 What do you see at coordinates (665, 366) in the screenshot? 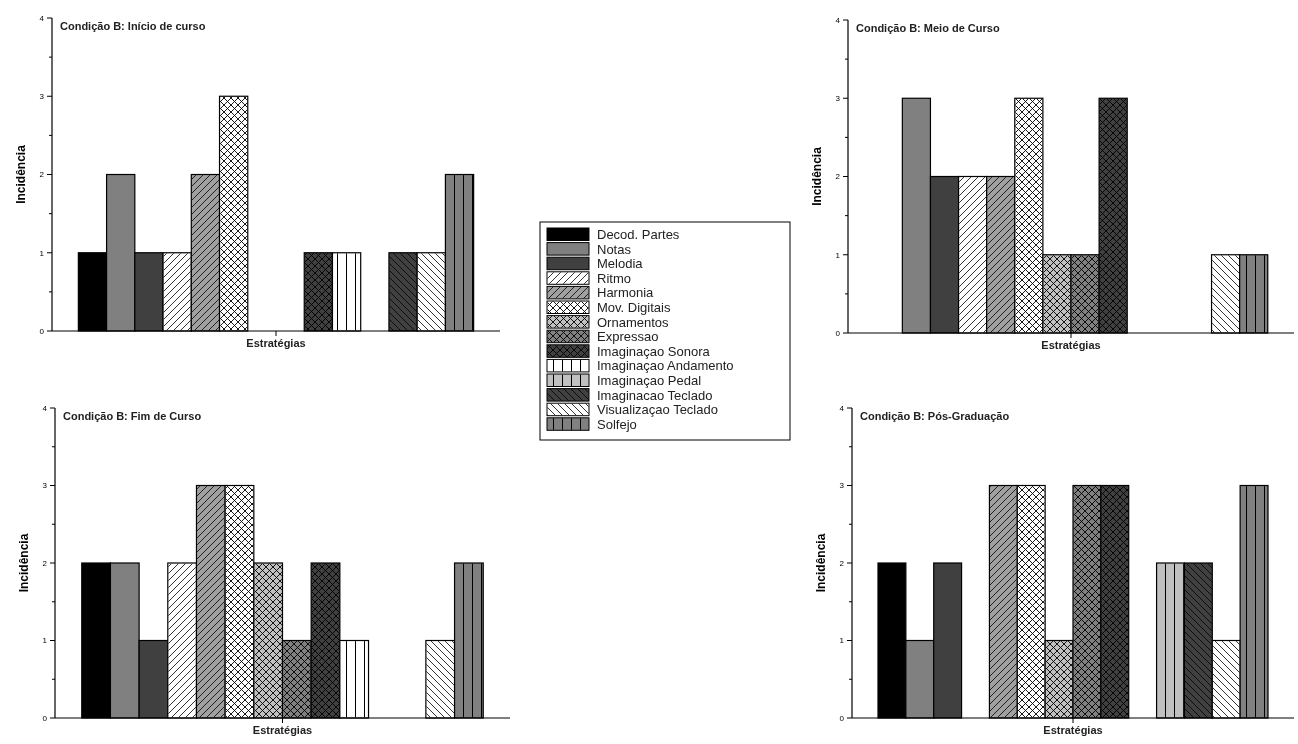
I see `legend-label: Imaginaçao Andamento` at bounding box center [665, 366].